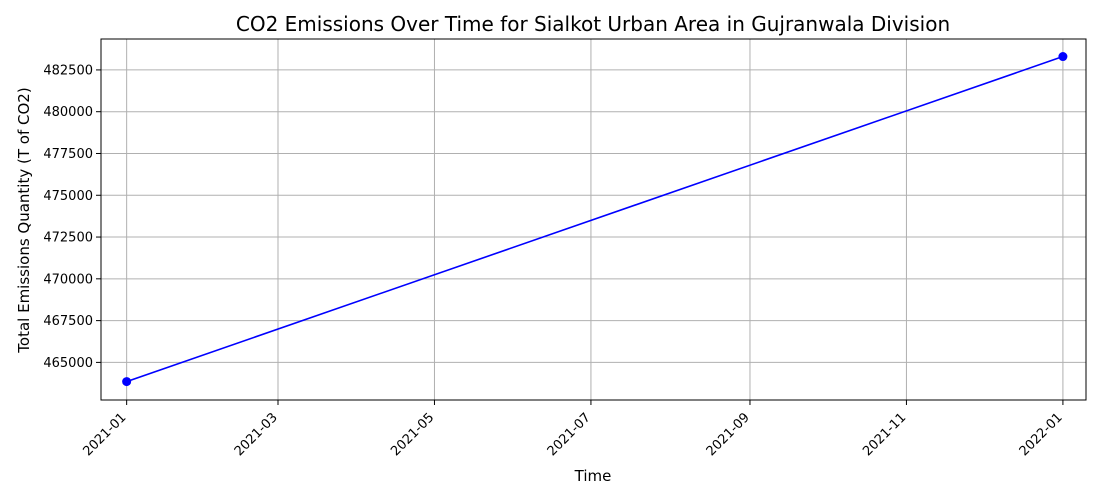  I want to click on y-tick-label: 480000, so click(68, 112).